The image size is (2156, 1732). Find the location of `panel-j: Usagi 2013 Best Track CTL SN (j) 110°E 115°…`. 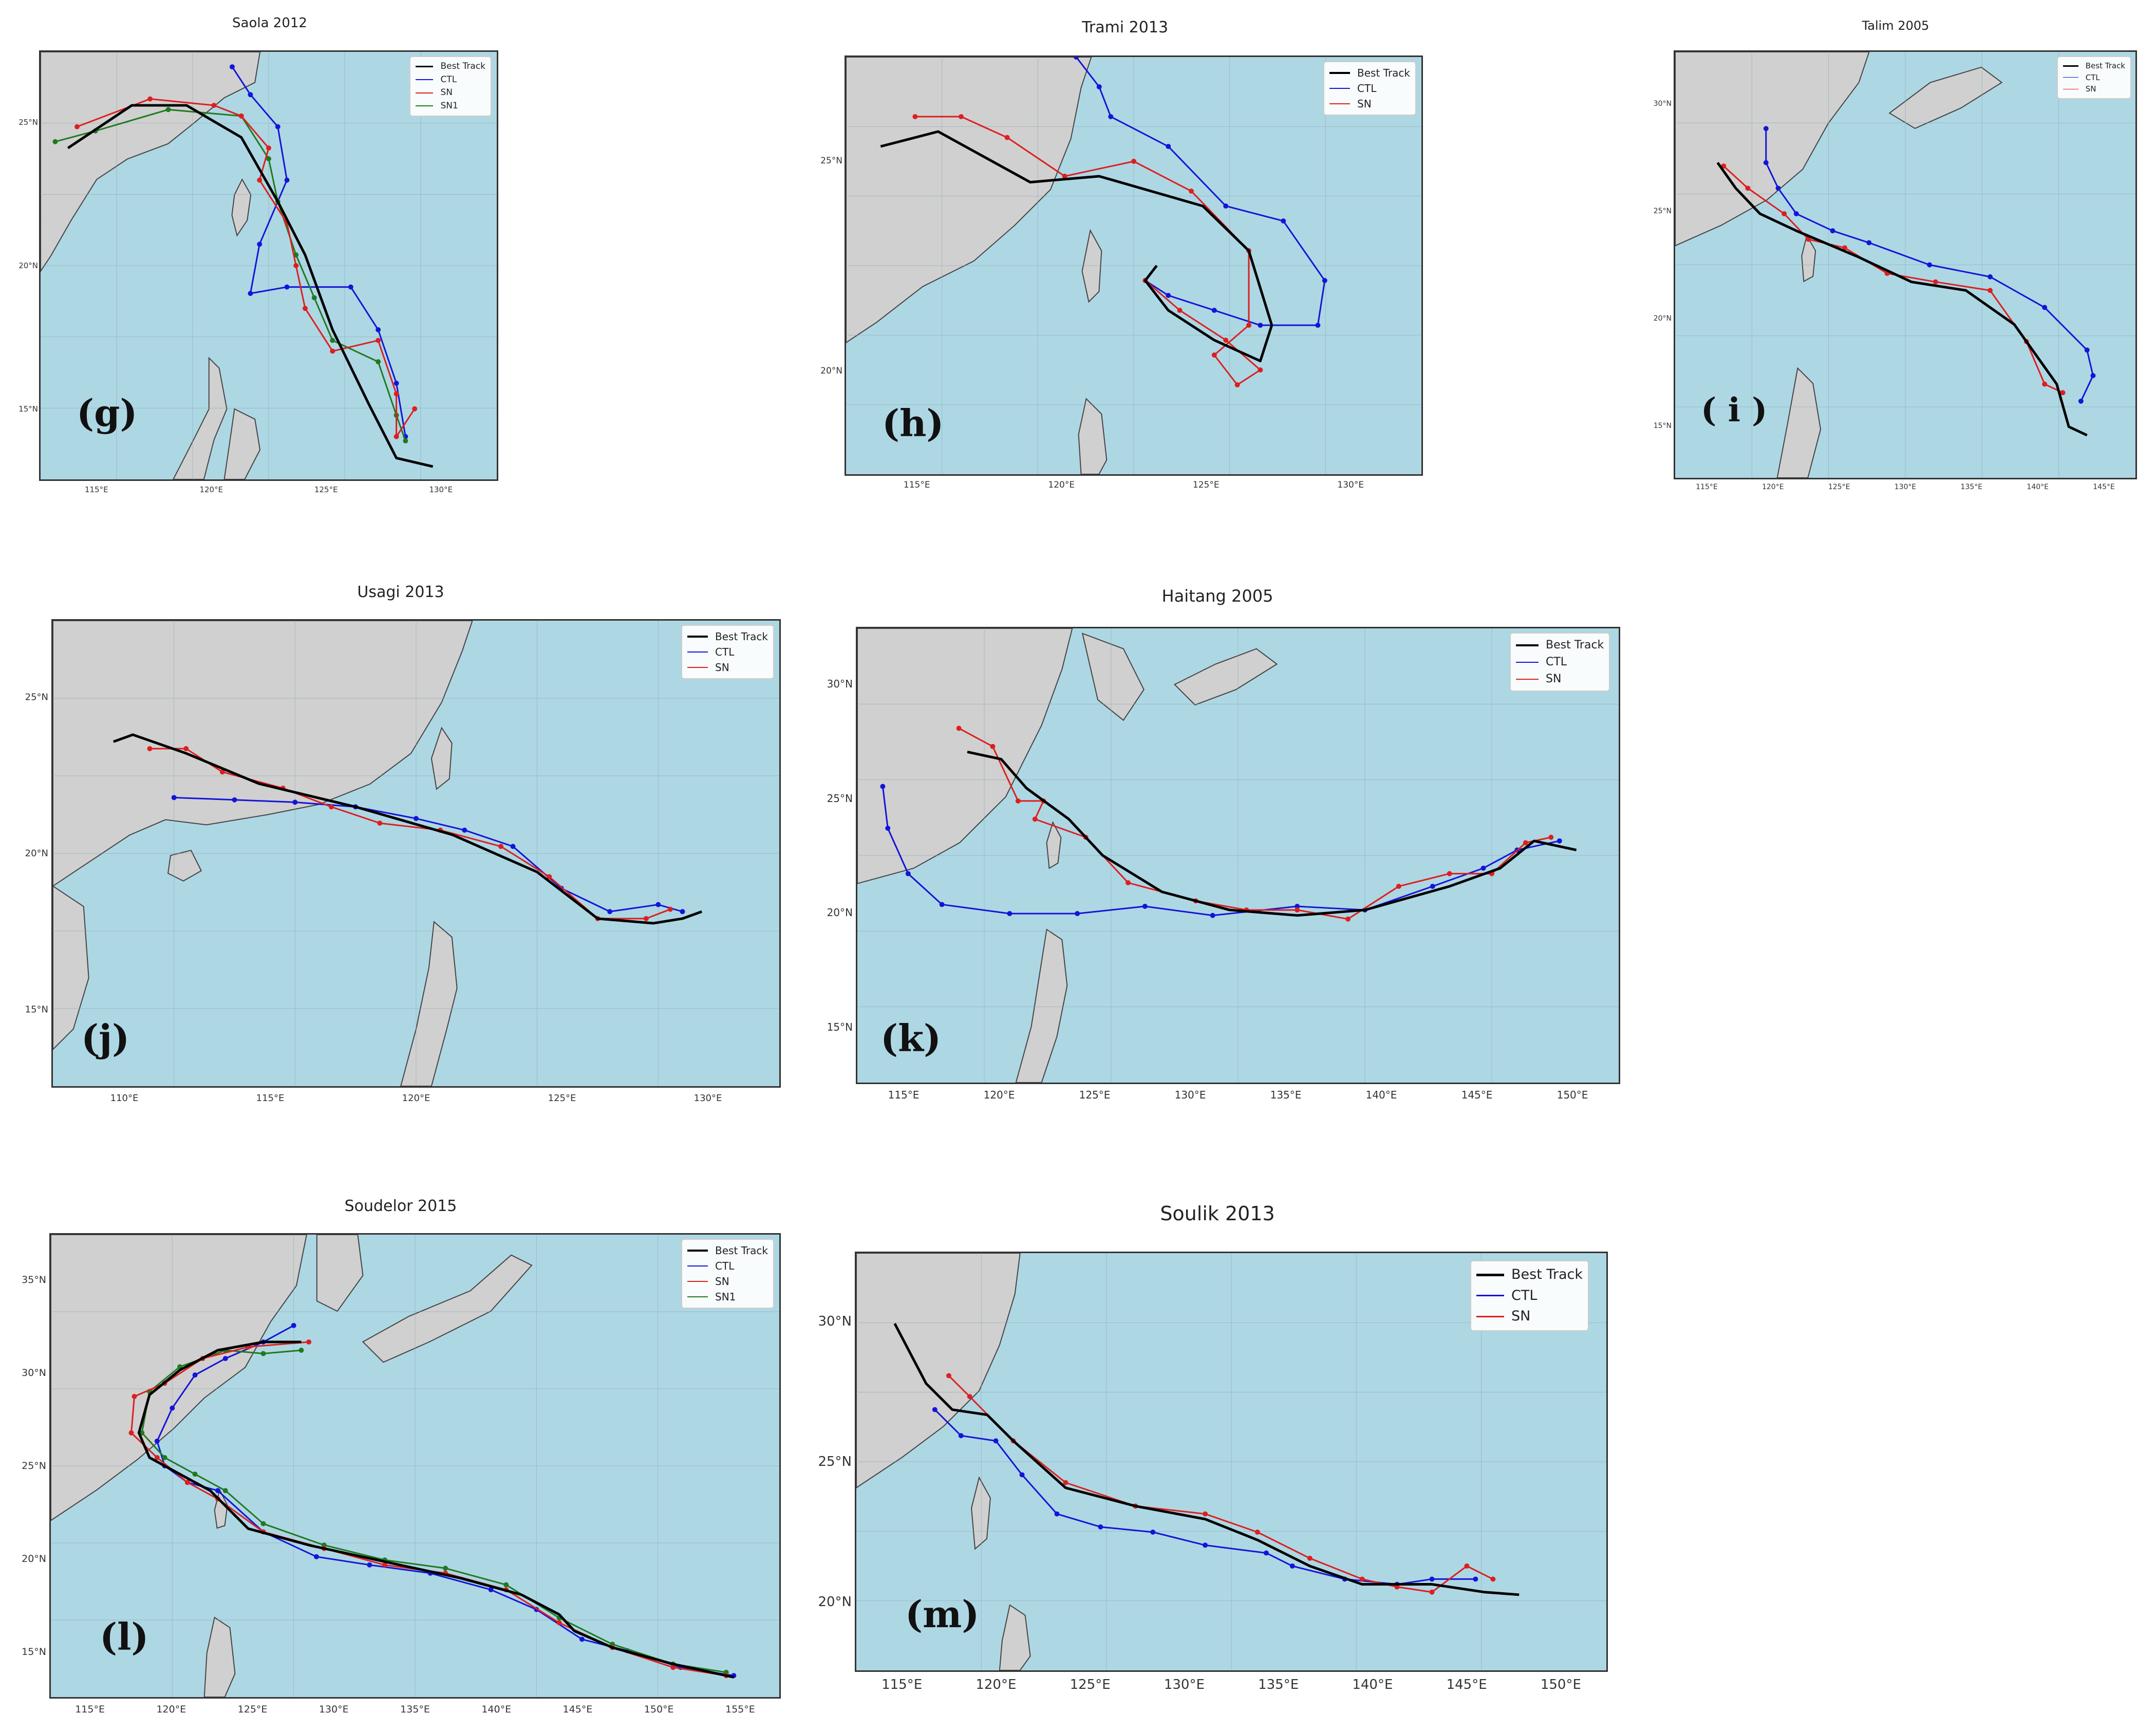

panel-j: Usagi 2013 Best Track CTL SN (j) 110°E 115°… is located at coordinates (401, 847).